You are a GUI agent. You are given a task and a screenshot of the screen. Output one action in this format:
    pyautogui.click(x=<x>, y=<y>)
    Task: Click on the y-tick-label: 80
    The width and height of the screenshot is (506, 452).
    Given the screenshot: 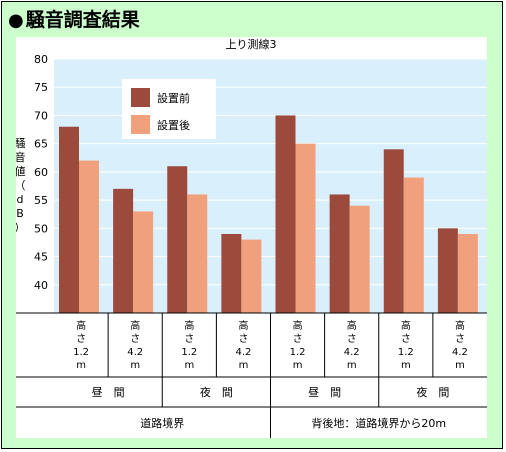 What is the action you would take?
    pyautogui.click(x=41, y=59)
    